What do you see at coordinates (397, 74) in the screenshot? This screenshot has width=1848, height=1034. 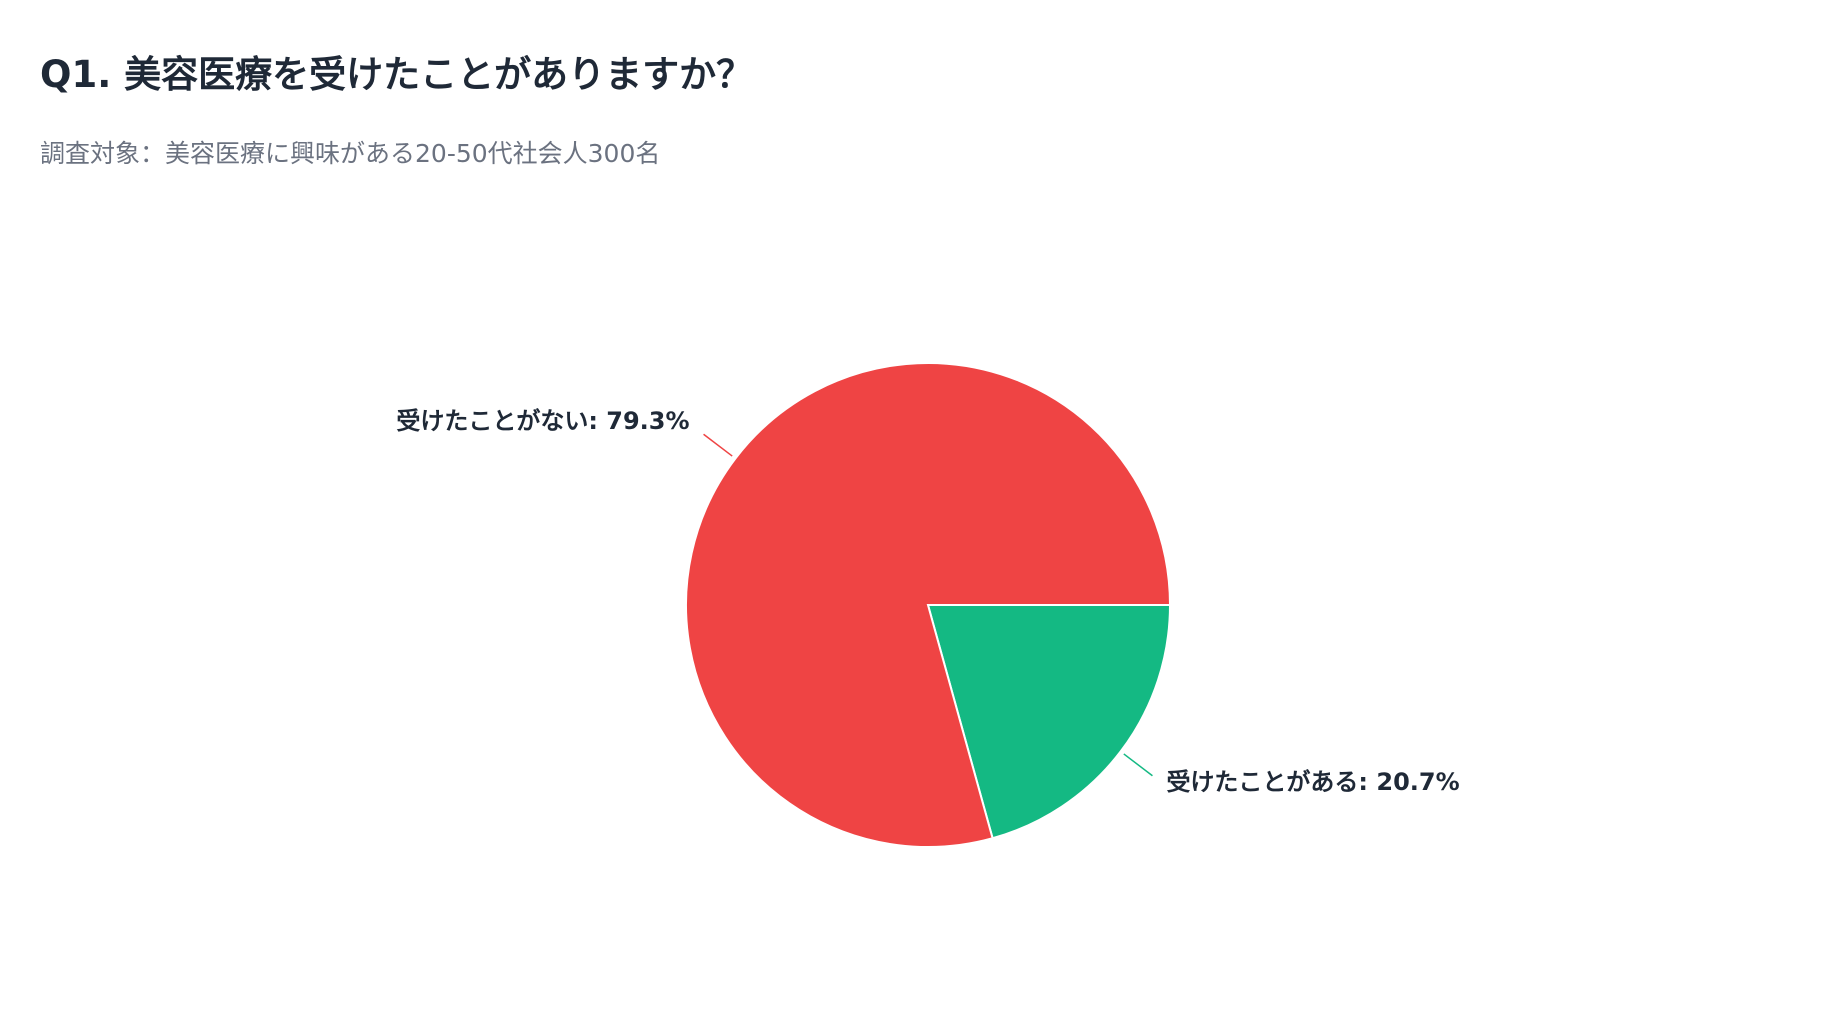 I see `chart-title: Q1. 美容医療を受けたことがありますか？` at bounding box center [397, 74].